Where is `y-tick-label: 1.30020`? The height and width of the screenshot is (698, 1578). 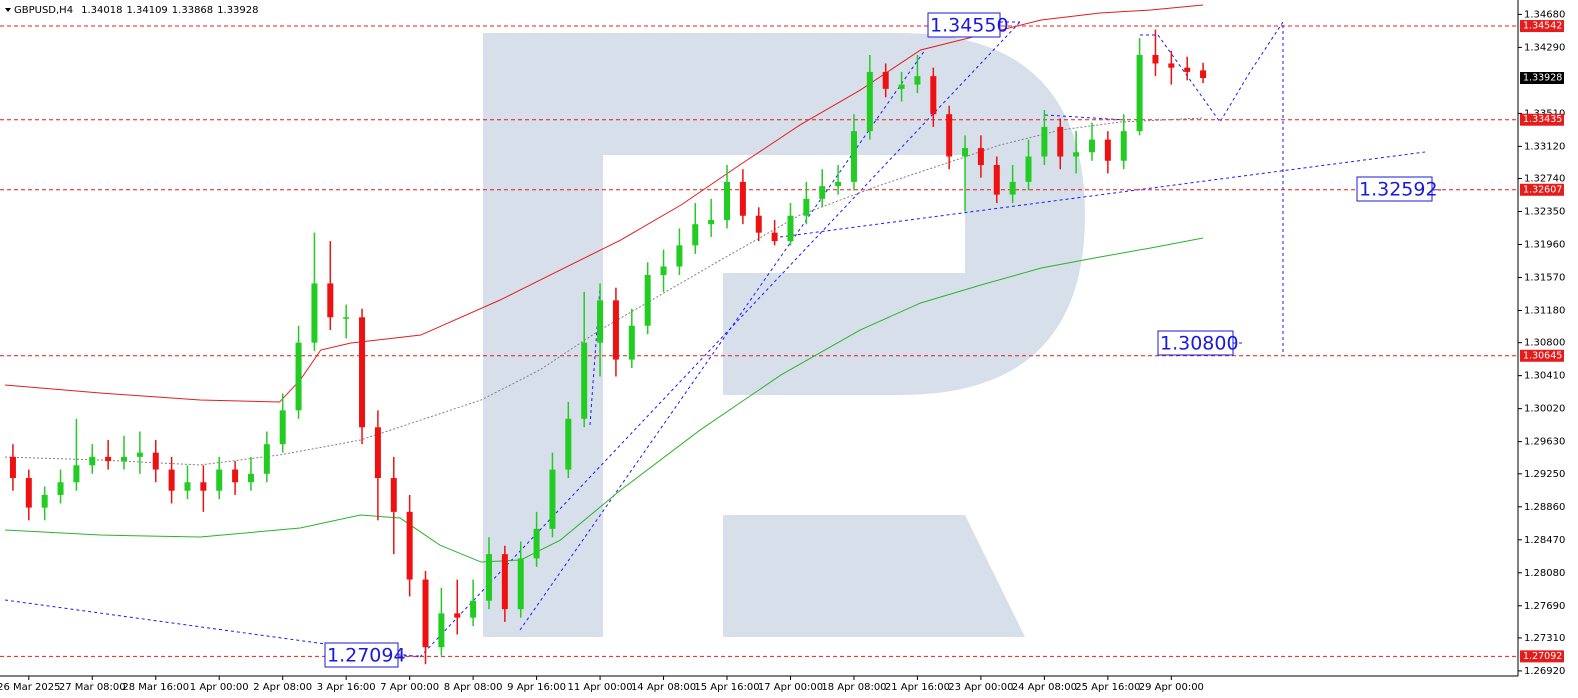
y-tick-label: 1.30020 is located at coordinates (1544, 409).